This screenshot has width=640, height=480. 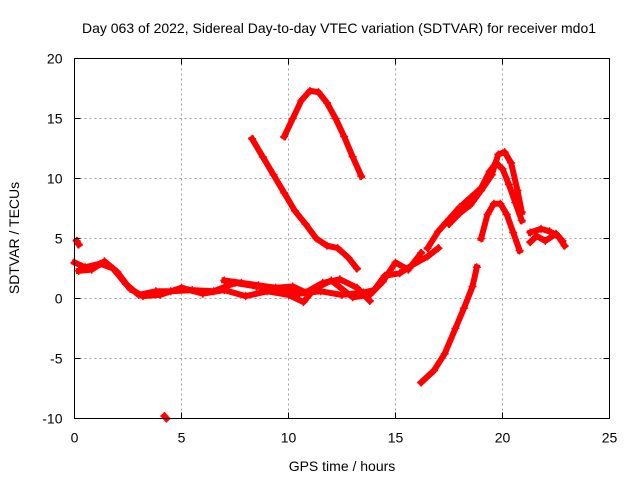 What do you see at coordinates (396, 438) in the screenshot?
I see `x-tick-label: 15` at bounding box center [396, 438].